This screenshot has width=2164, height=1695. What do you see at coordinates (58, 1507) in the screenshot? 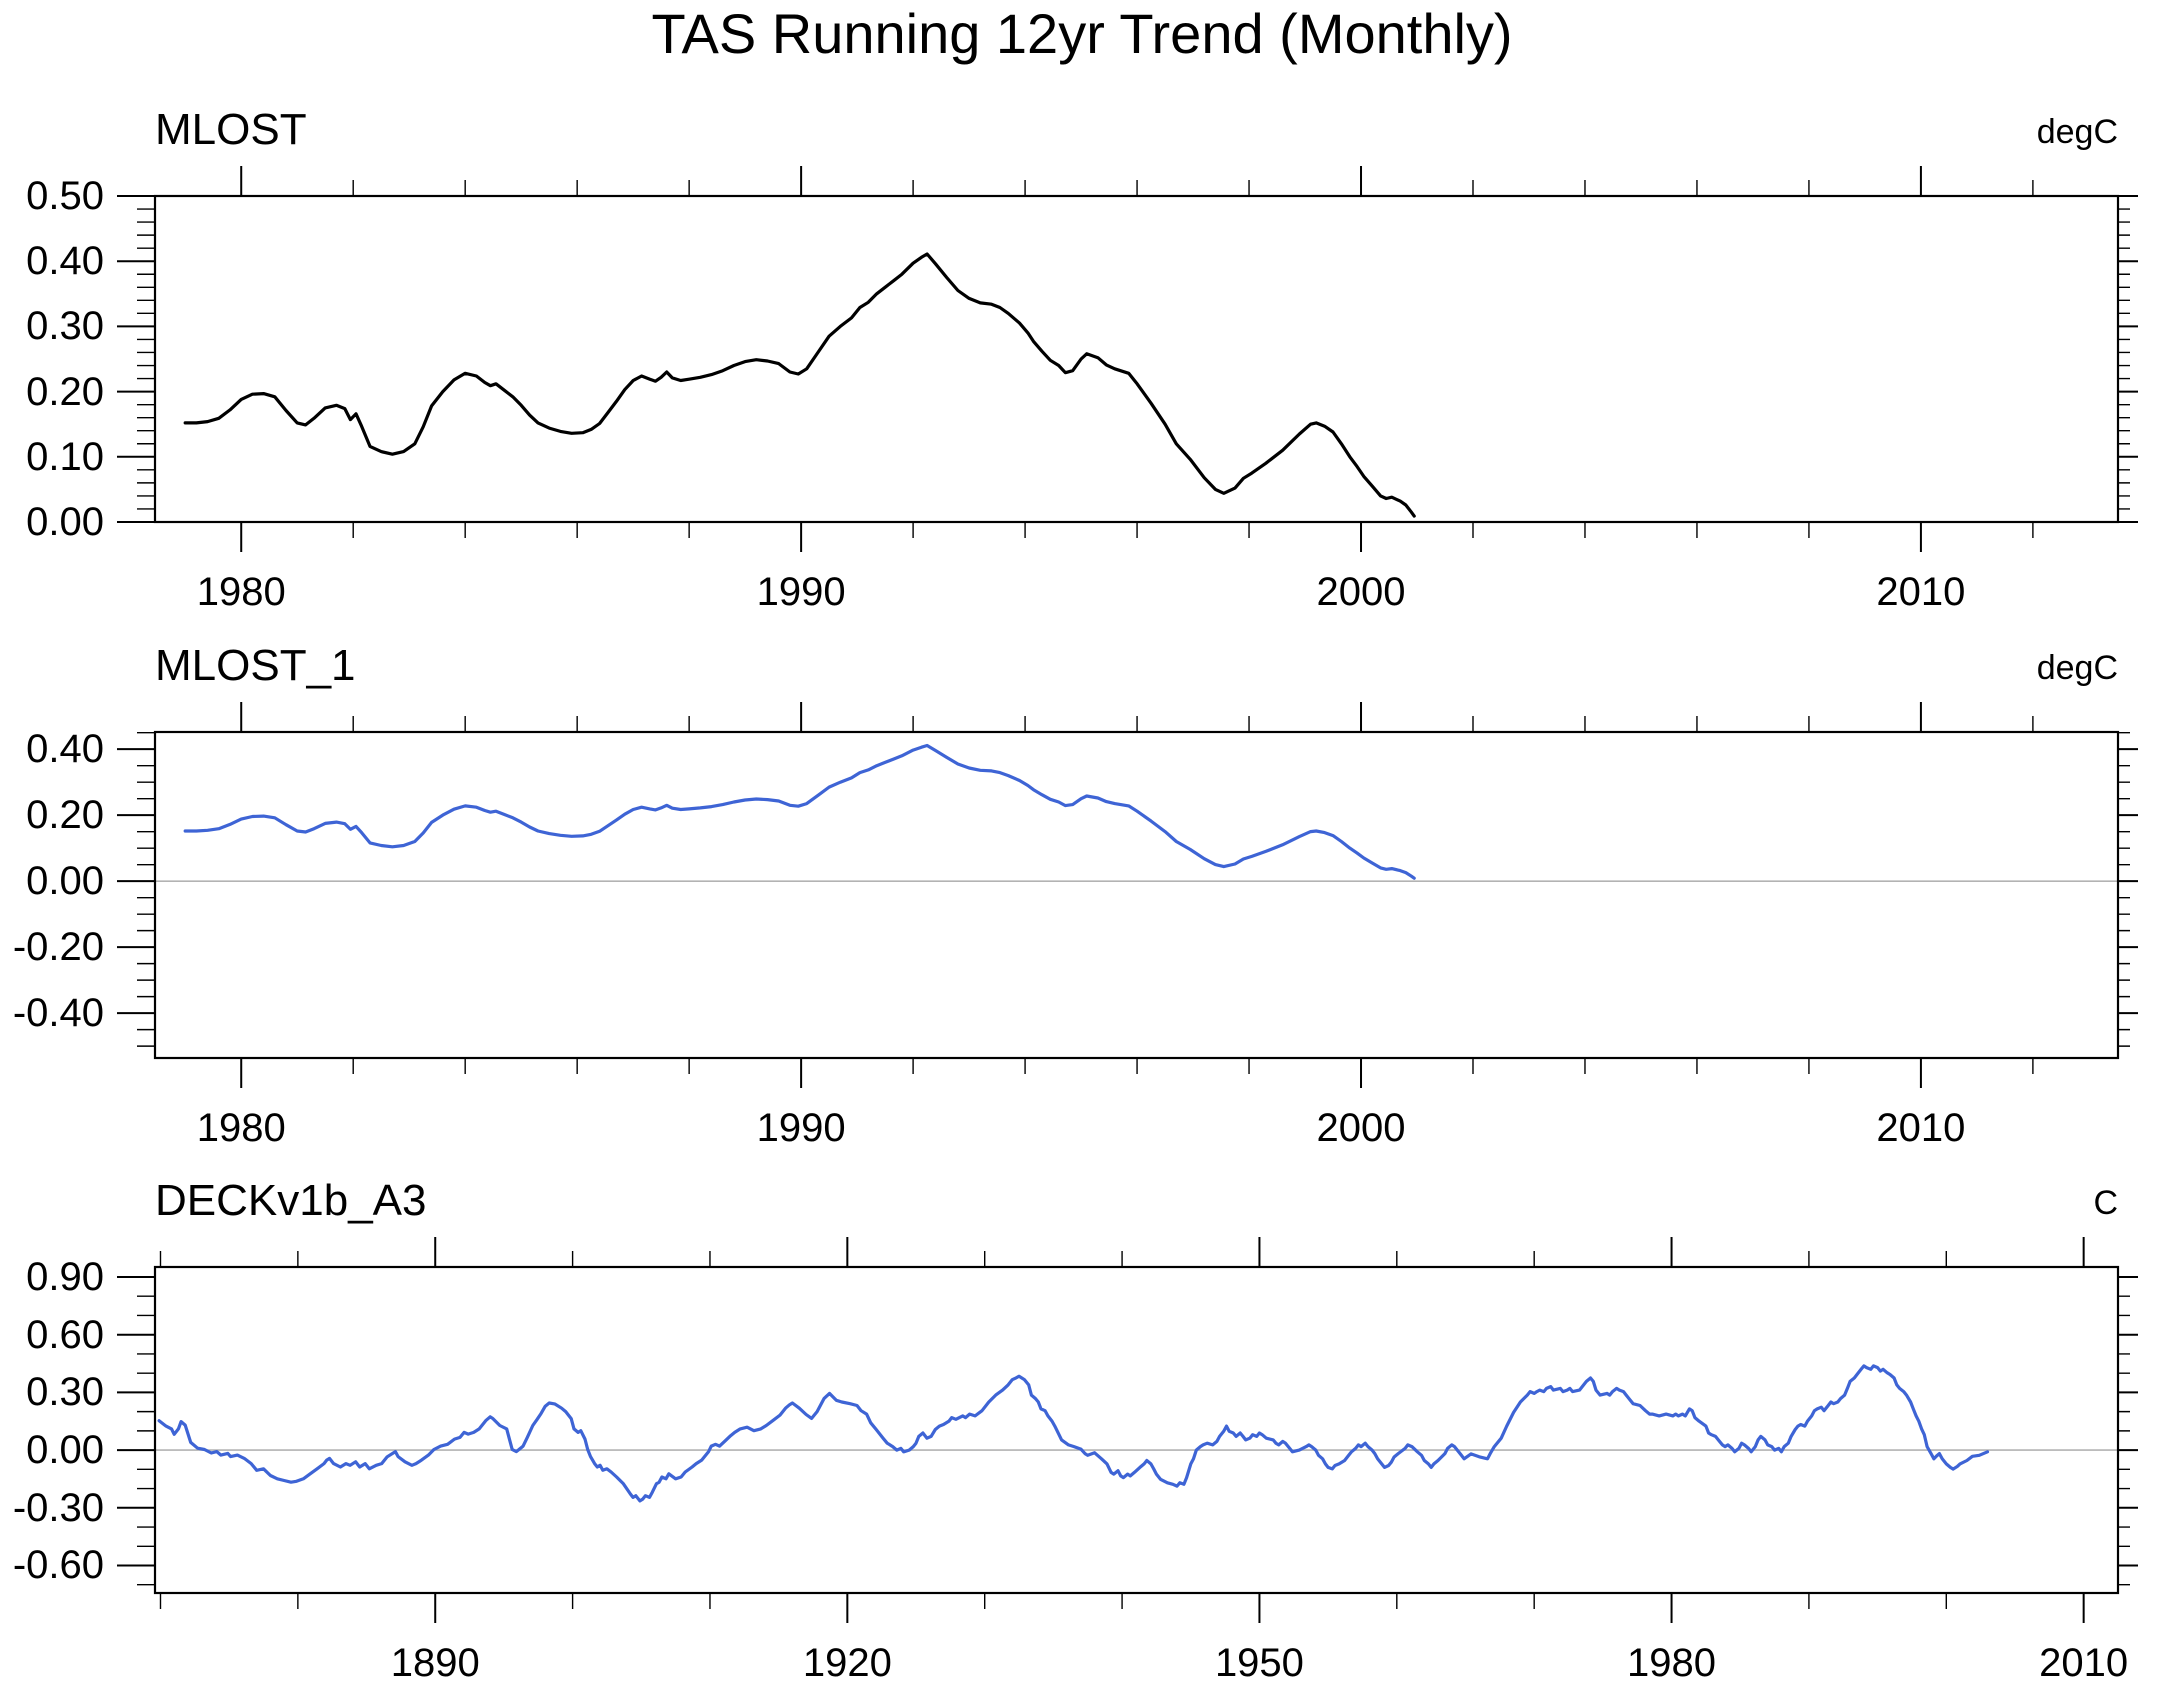
I see `y-tick-label: -0.30` at bounding box center [58, 1507].